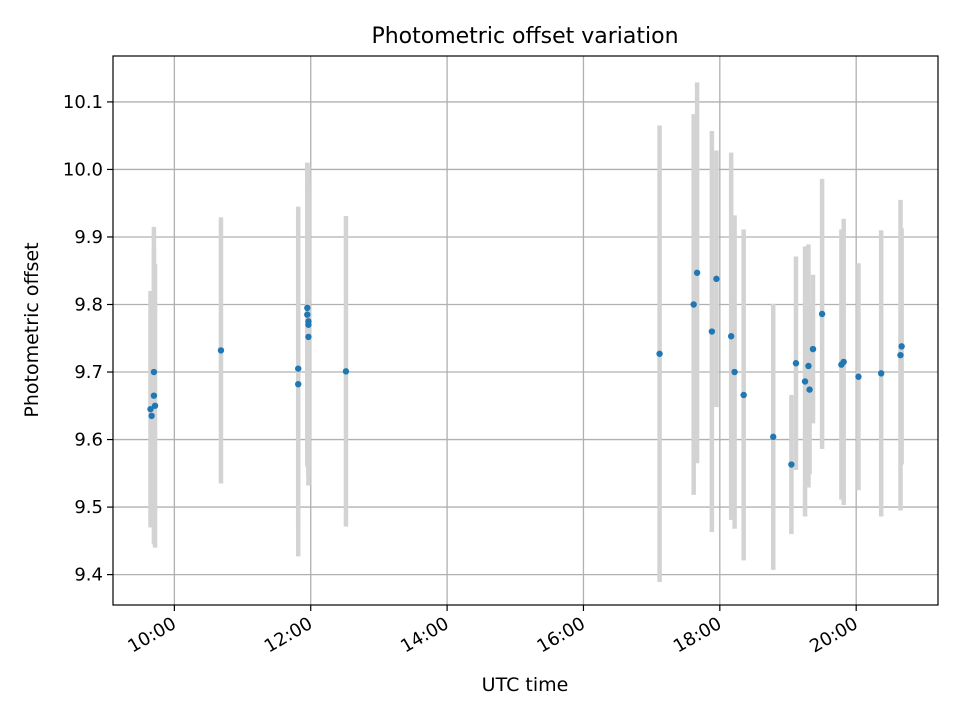 The width and height of the screenshot is (960, 720). I want to click on y-tick-label: 10.1, so click(83, 102).